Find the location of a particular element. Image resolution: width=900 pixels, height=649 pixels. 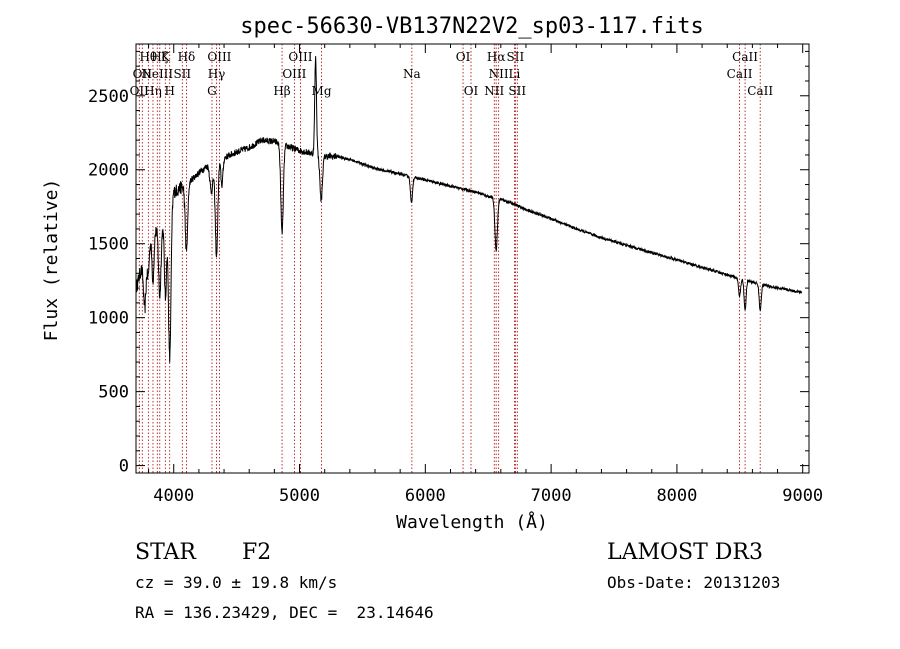

line-label: Hδ is located at coordinates (187, 57).